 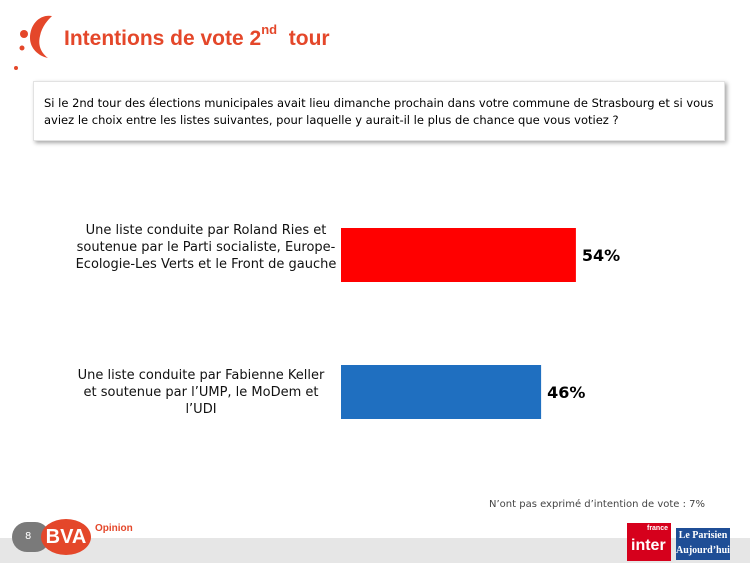 What do you see at coordinates (114, 528) in the screenshot?
I see `bva-tagline: Opinion` at bounding box center [114, 528].